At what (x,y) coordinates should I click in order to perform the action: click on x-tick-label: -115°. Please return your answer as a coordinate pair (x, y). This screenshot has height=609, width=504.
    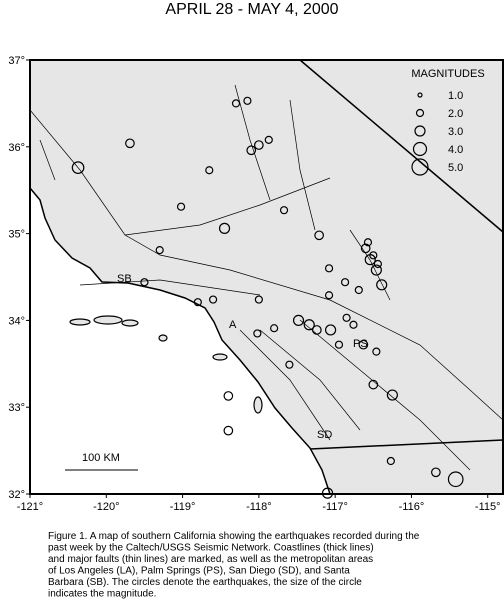
    Looking at the image, I should click on (488, 507).